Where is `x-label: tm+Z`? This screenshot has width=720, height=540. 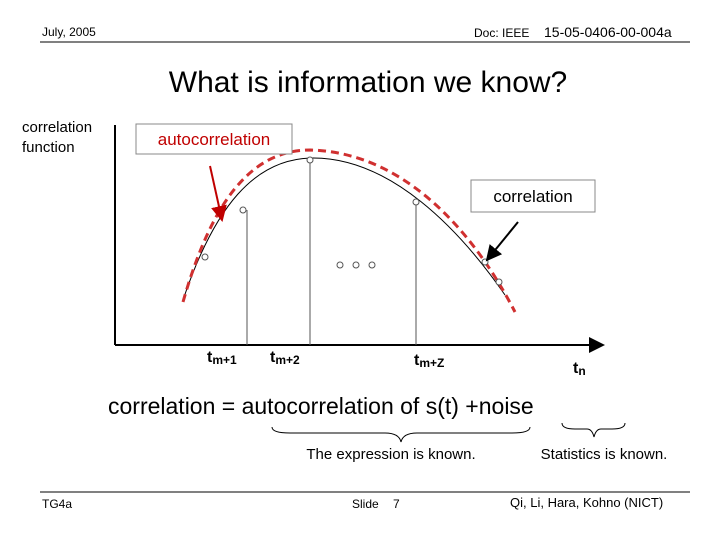
x-label: tm+Z is located at coordinates (429, 361).